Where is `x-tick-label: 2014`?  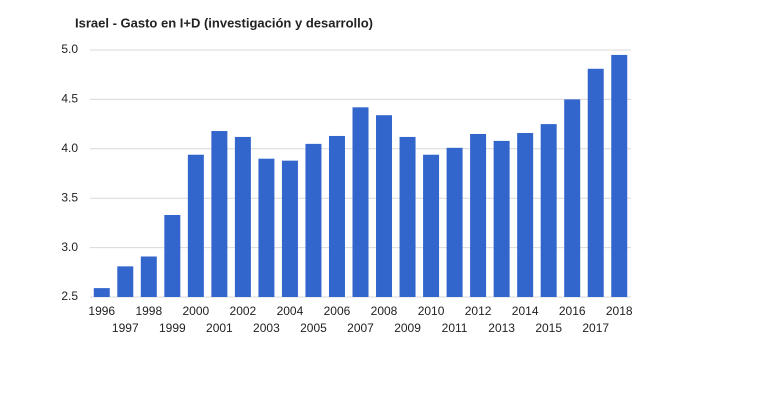 x-tick-label: 2014 is located at coordinates (525, 311).